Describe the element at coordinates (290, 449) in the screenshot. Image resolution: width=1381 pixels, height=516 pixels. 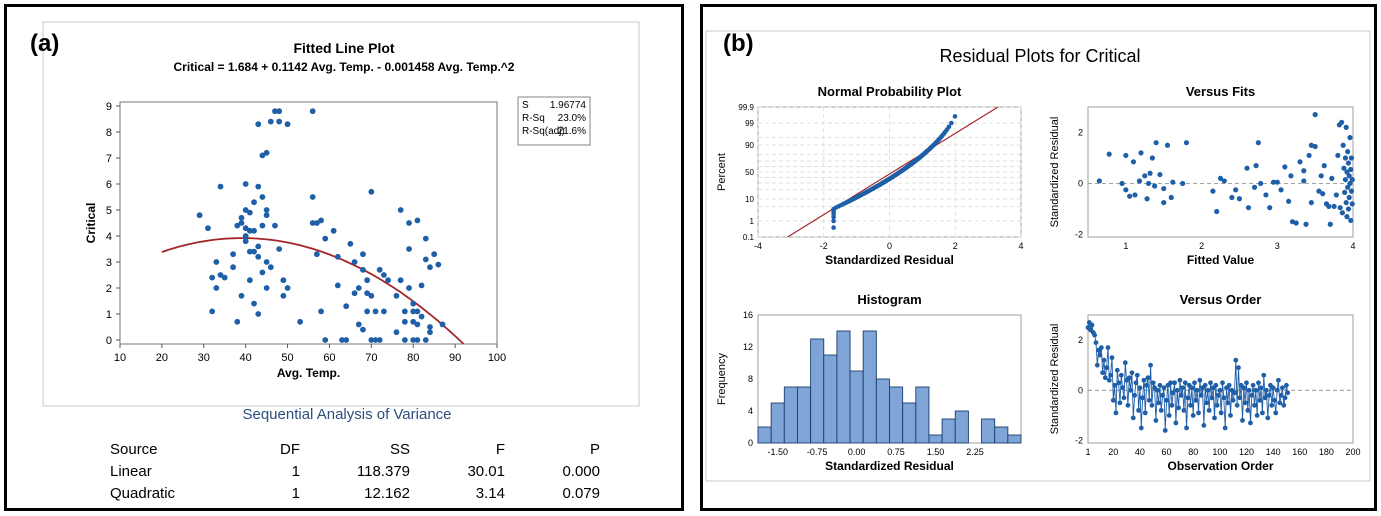
I see `anova-header-df: DF` at that location.